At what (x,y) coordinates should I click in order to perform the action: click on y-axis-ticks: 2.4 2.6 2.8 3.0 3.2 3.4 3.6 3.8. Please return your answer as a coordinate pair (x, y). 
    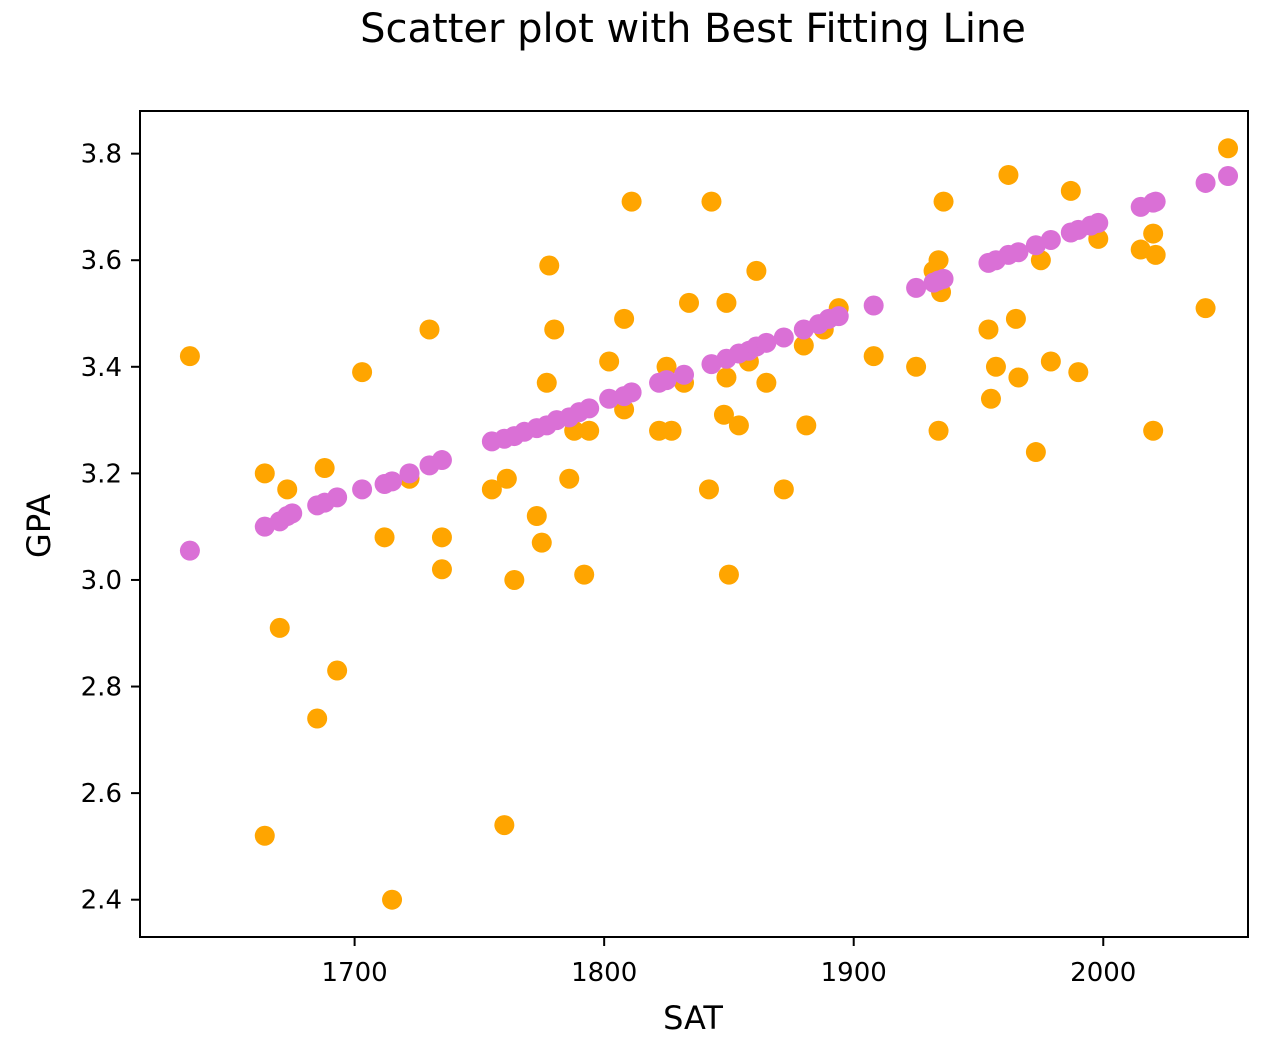
    Looking at the image, I should click on (110, 528).